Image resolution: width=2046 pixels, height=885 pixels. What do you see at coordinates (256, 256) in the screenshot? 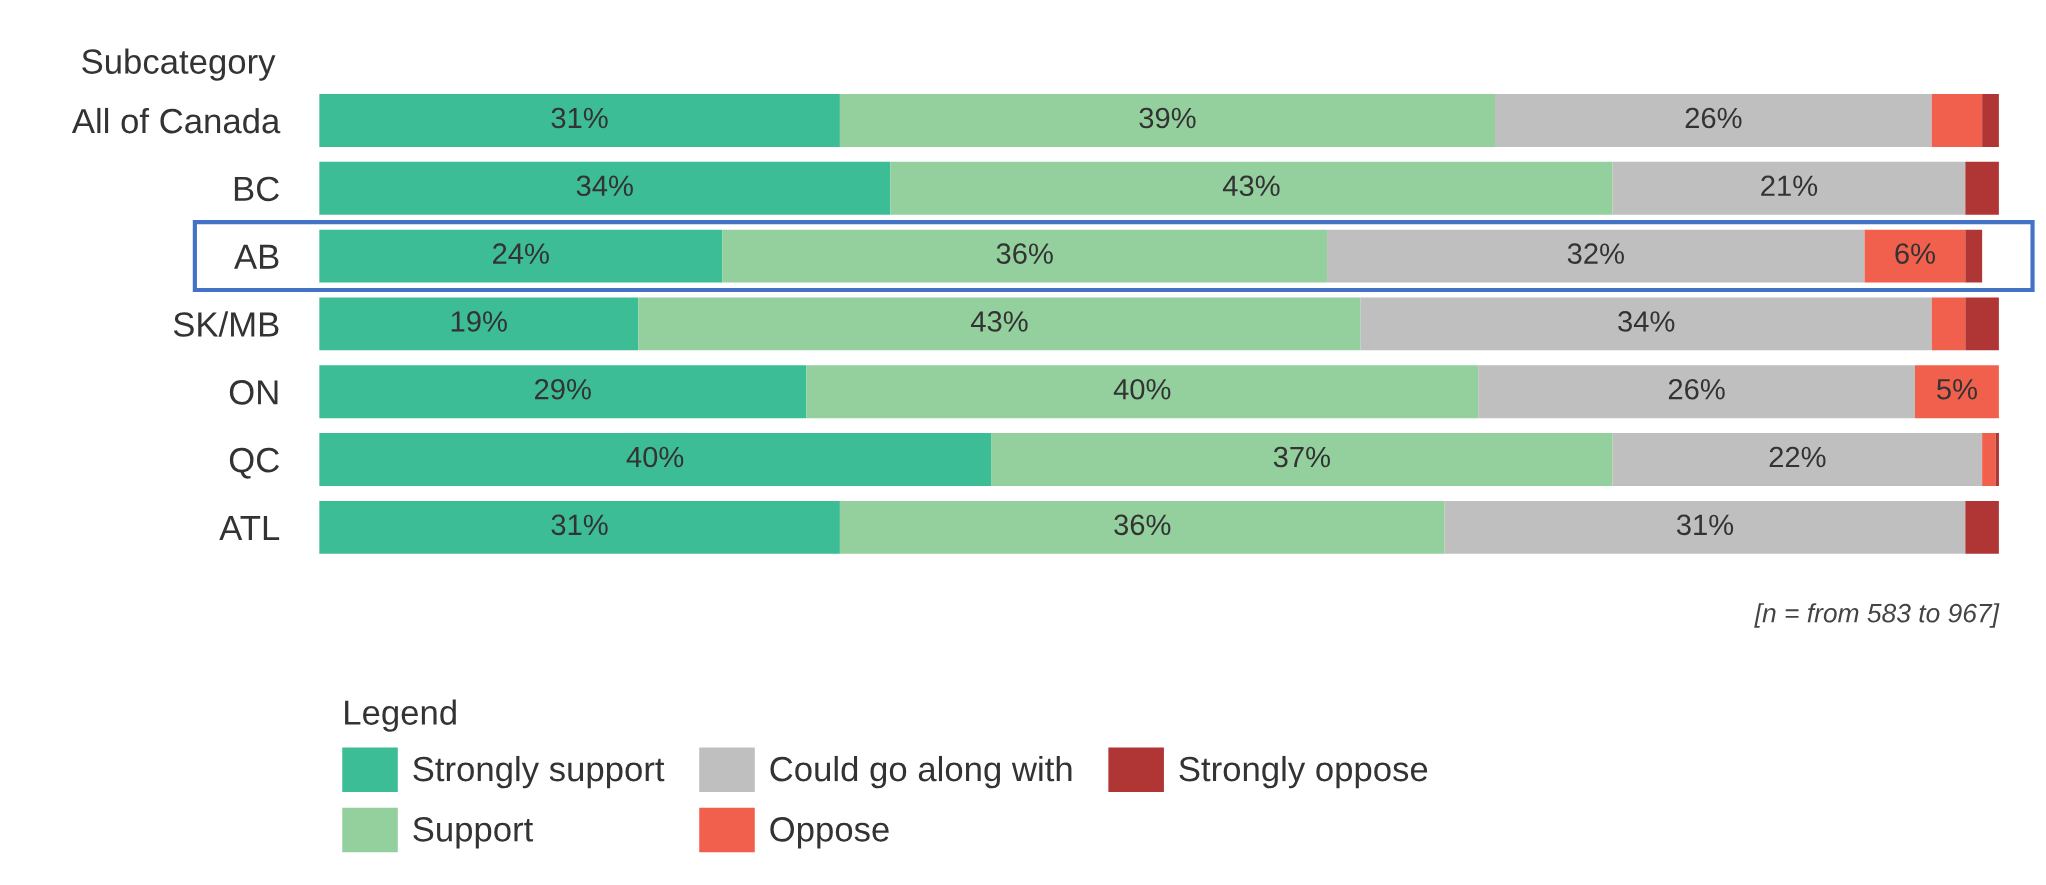
I see `y-tick-label: AB` at bounding box center [256, 256].